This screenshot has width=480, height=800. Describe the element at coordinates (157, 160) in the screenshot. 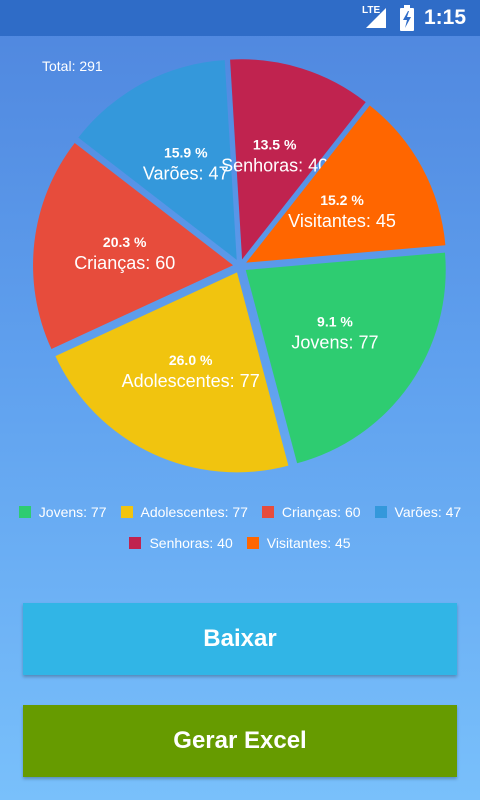

I see `pie-slice-varões` at that location.